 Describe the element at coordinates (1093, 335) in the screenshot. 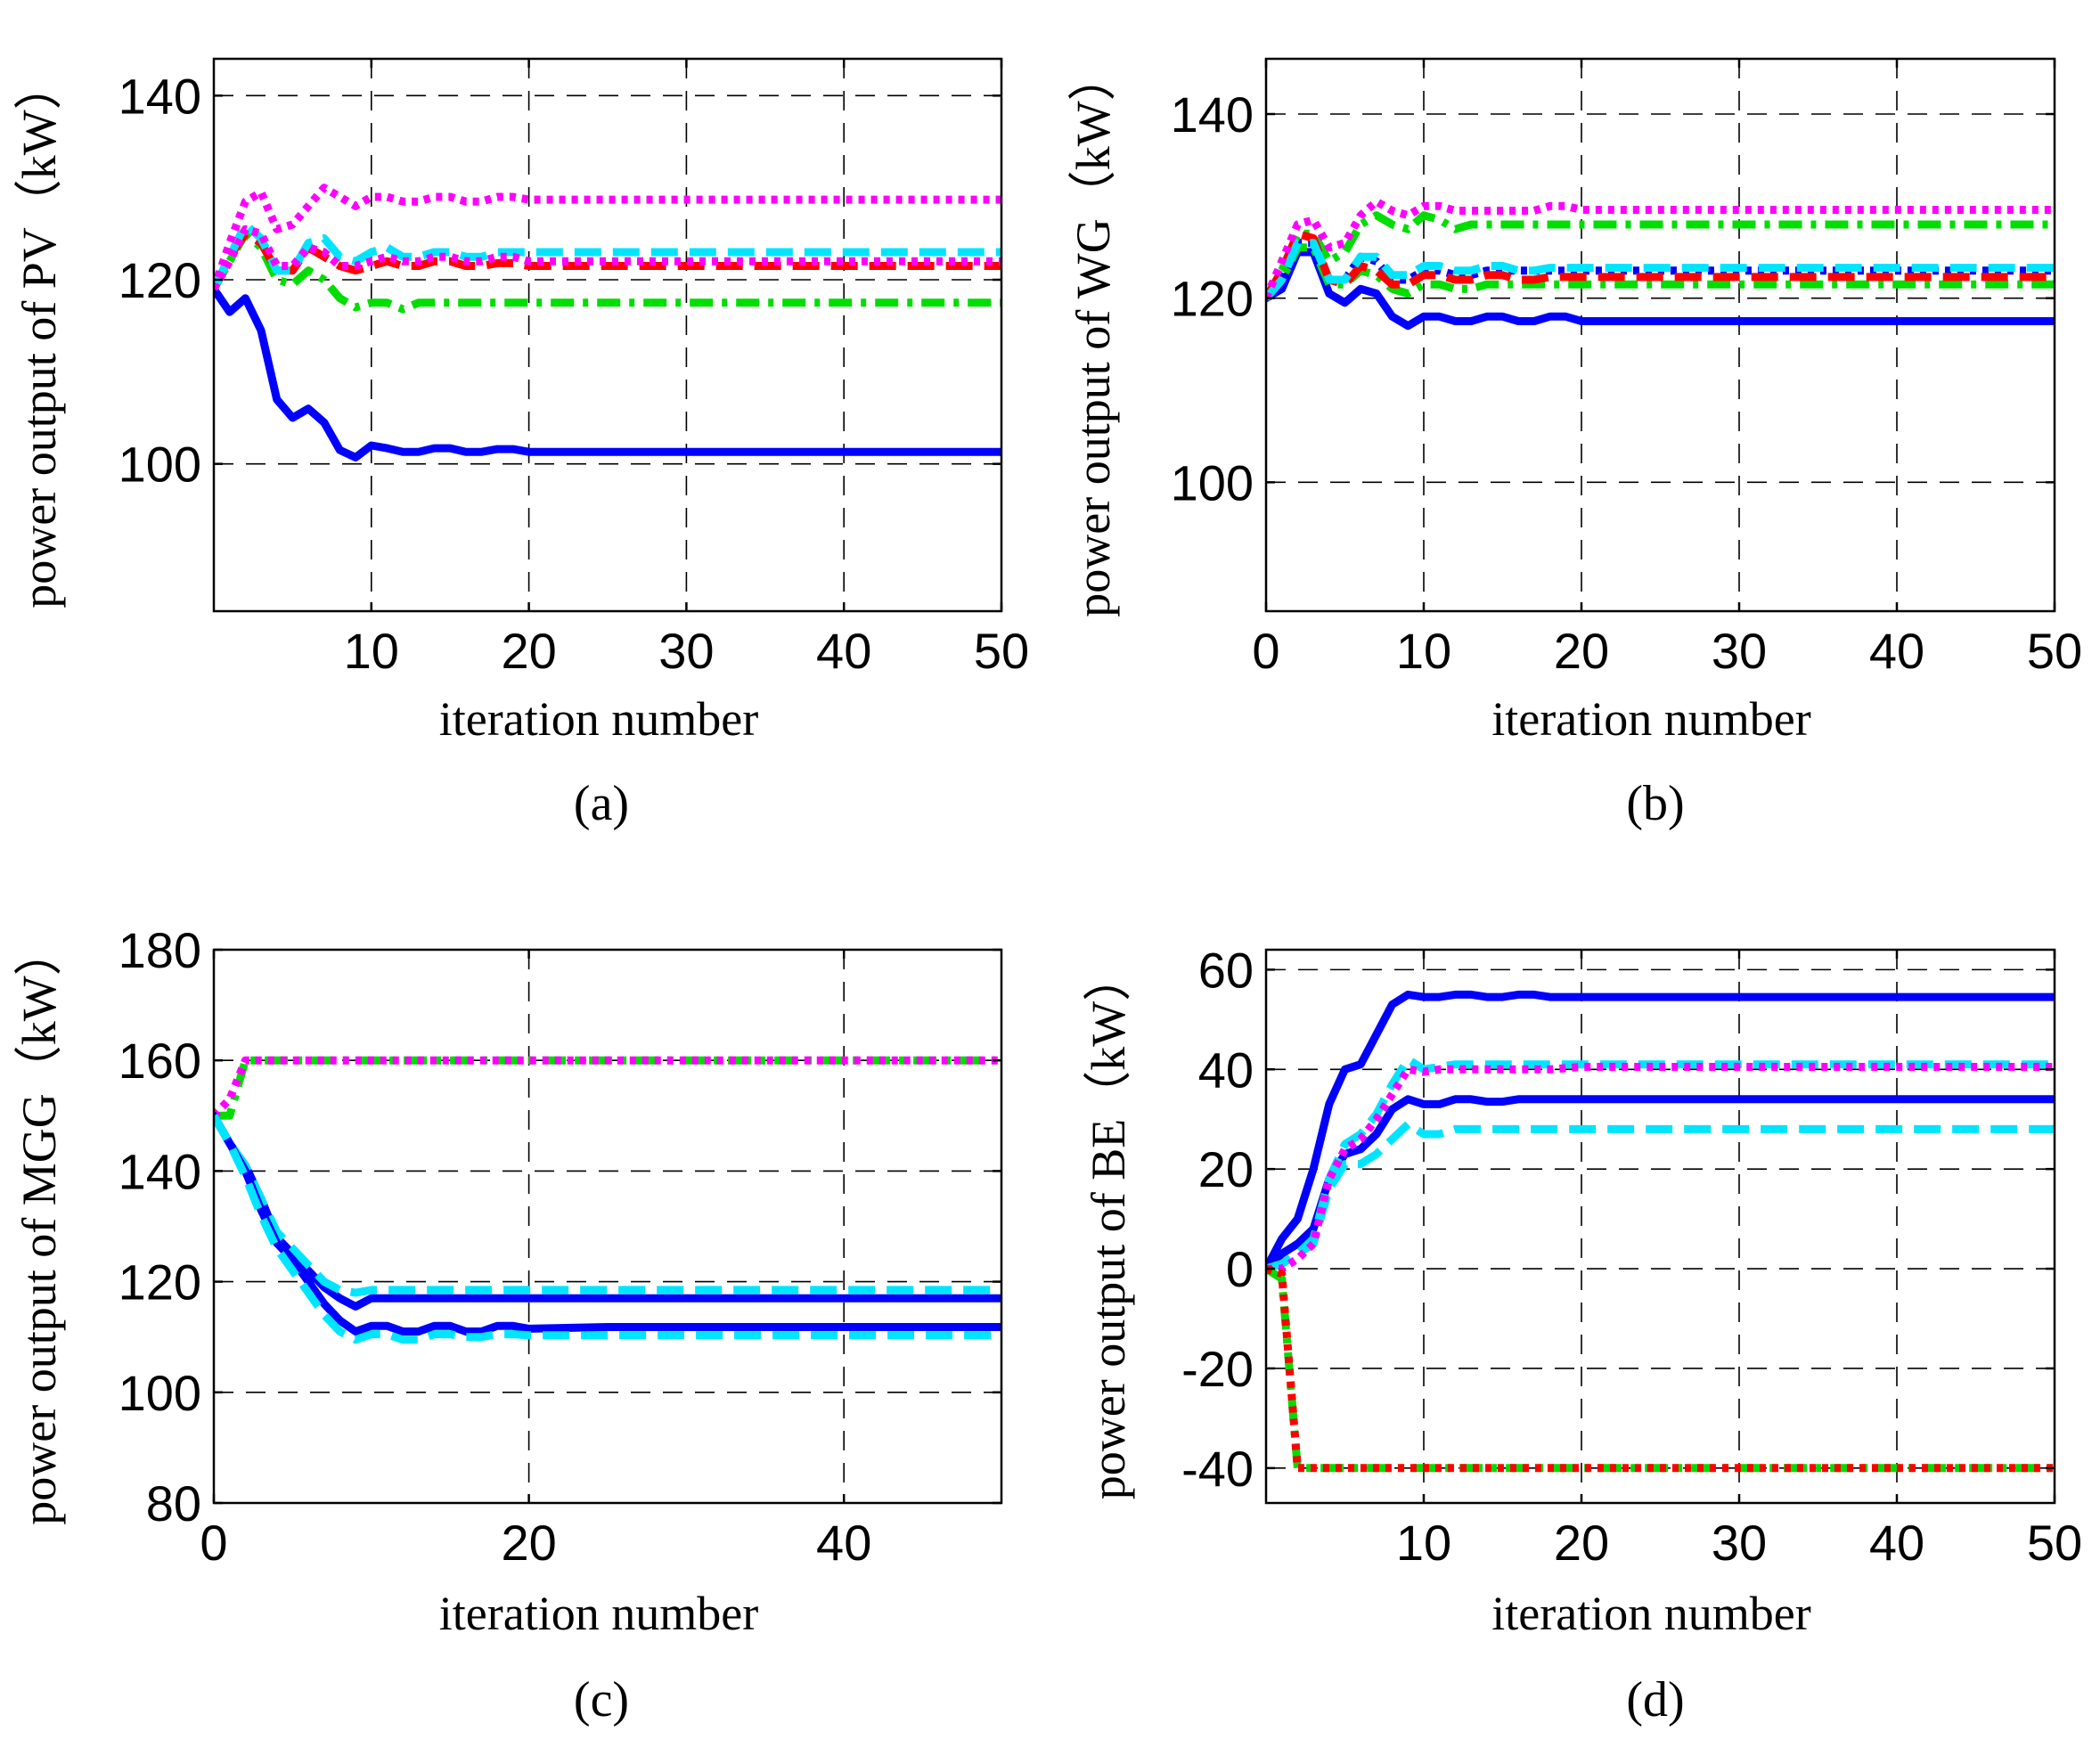

I see `y-axis-label: power output of WG（kW）` at that location.